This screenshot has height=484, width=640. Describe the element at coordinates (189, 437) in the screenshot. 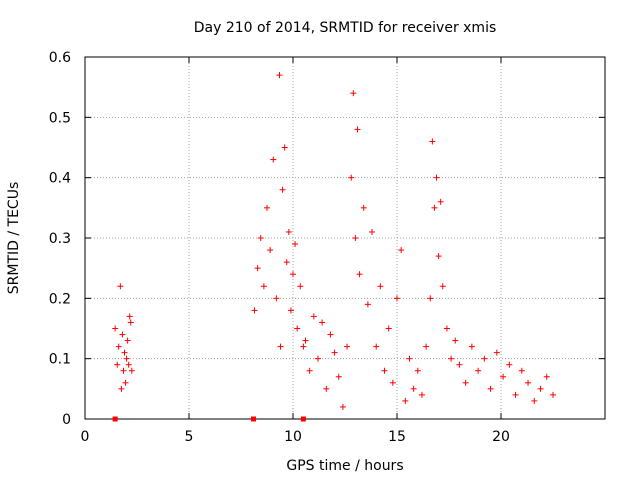

I see `x-tick-label: 5` at that location.